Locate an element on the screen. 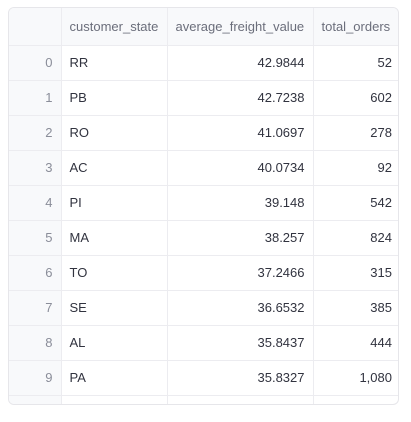 This screenshot has width=411, height=422. row-index-cell: 9 is located at coordinates (35, 378).